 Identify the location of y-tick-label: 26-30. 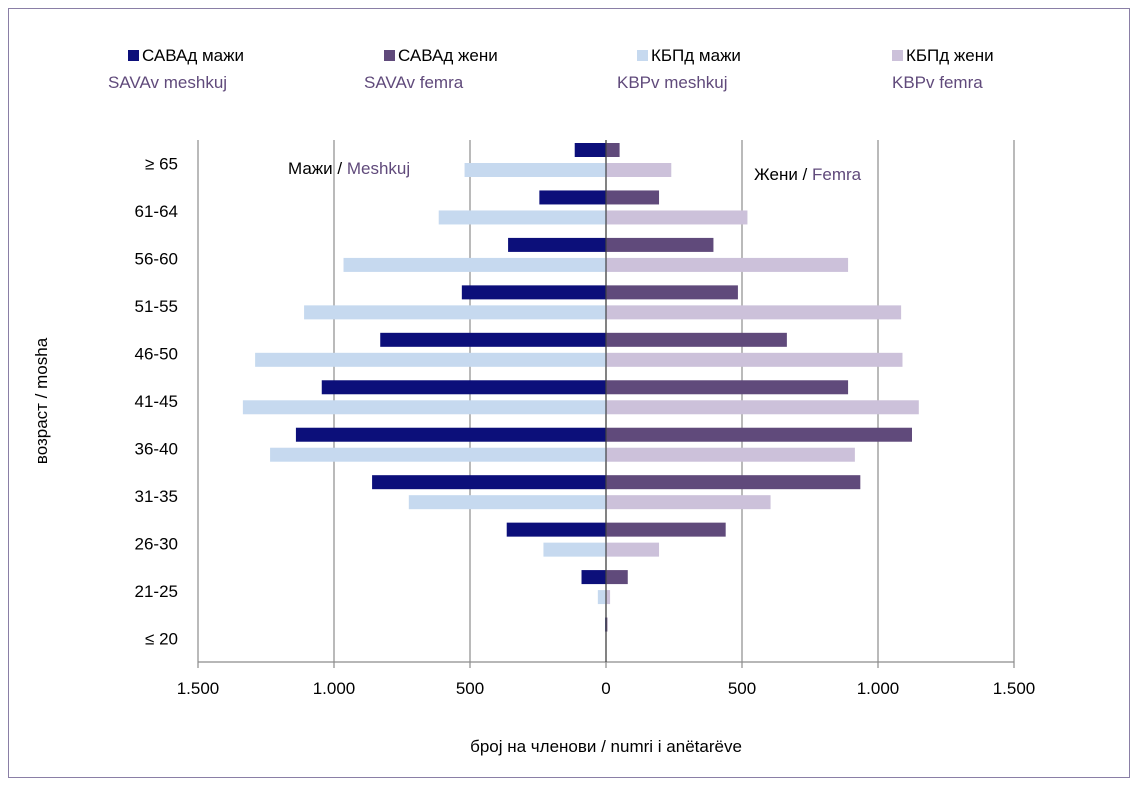
(156, 543).